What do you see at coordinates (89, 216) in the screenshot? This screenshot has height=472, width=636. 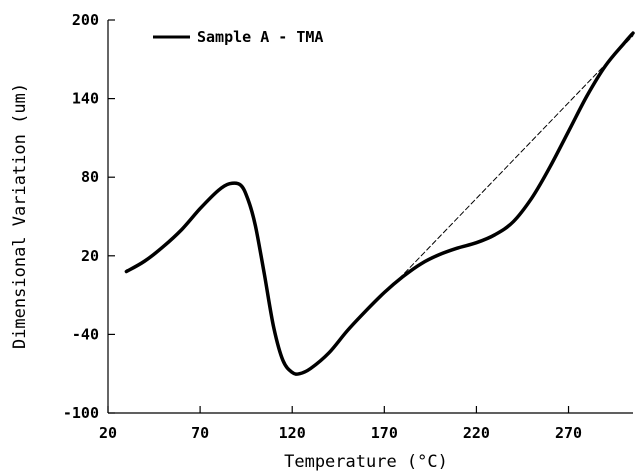 I see `y-ticks: -100 -40 20 80 140 200` at bounding box center [89, 216].